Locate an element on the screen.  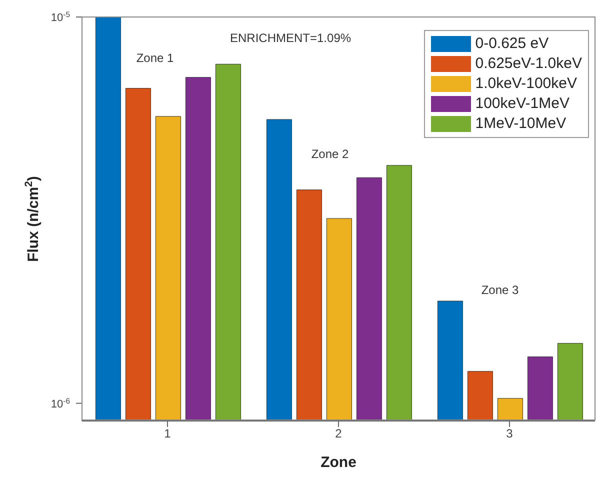
annotation: Zone 3 is located at coordinates (500, 290).